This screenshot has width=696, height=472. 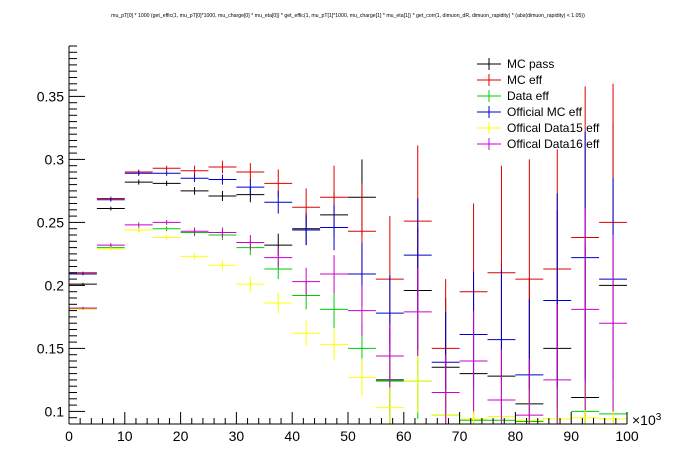 What do you see at coordinates (237, 436) in the screenshot?
I see `x-tick-label: 30` at bounding box center [237, 436].